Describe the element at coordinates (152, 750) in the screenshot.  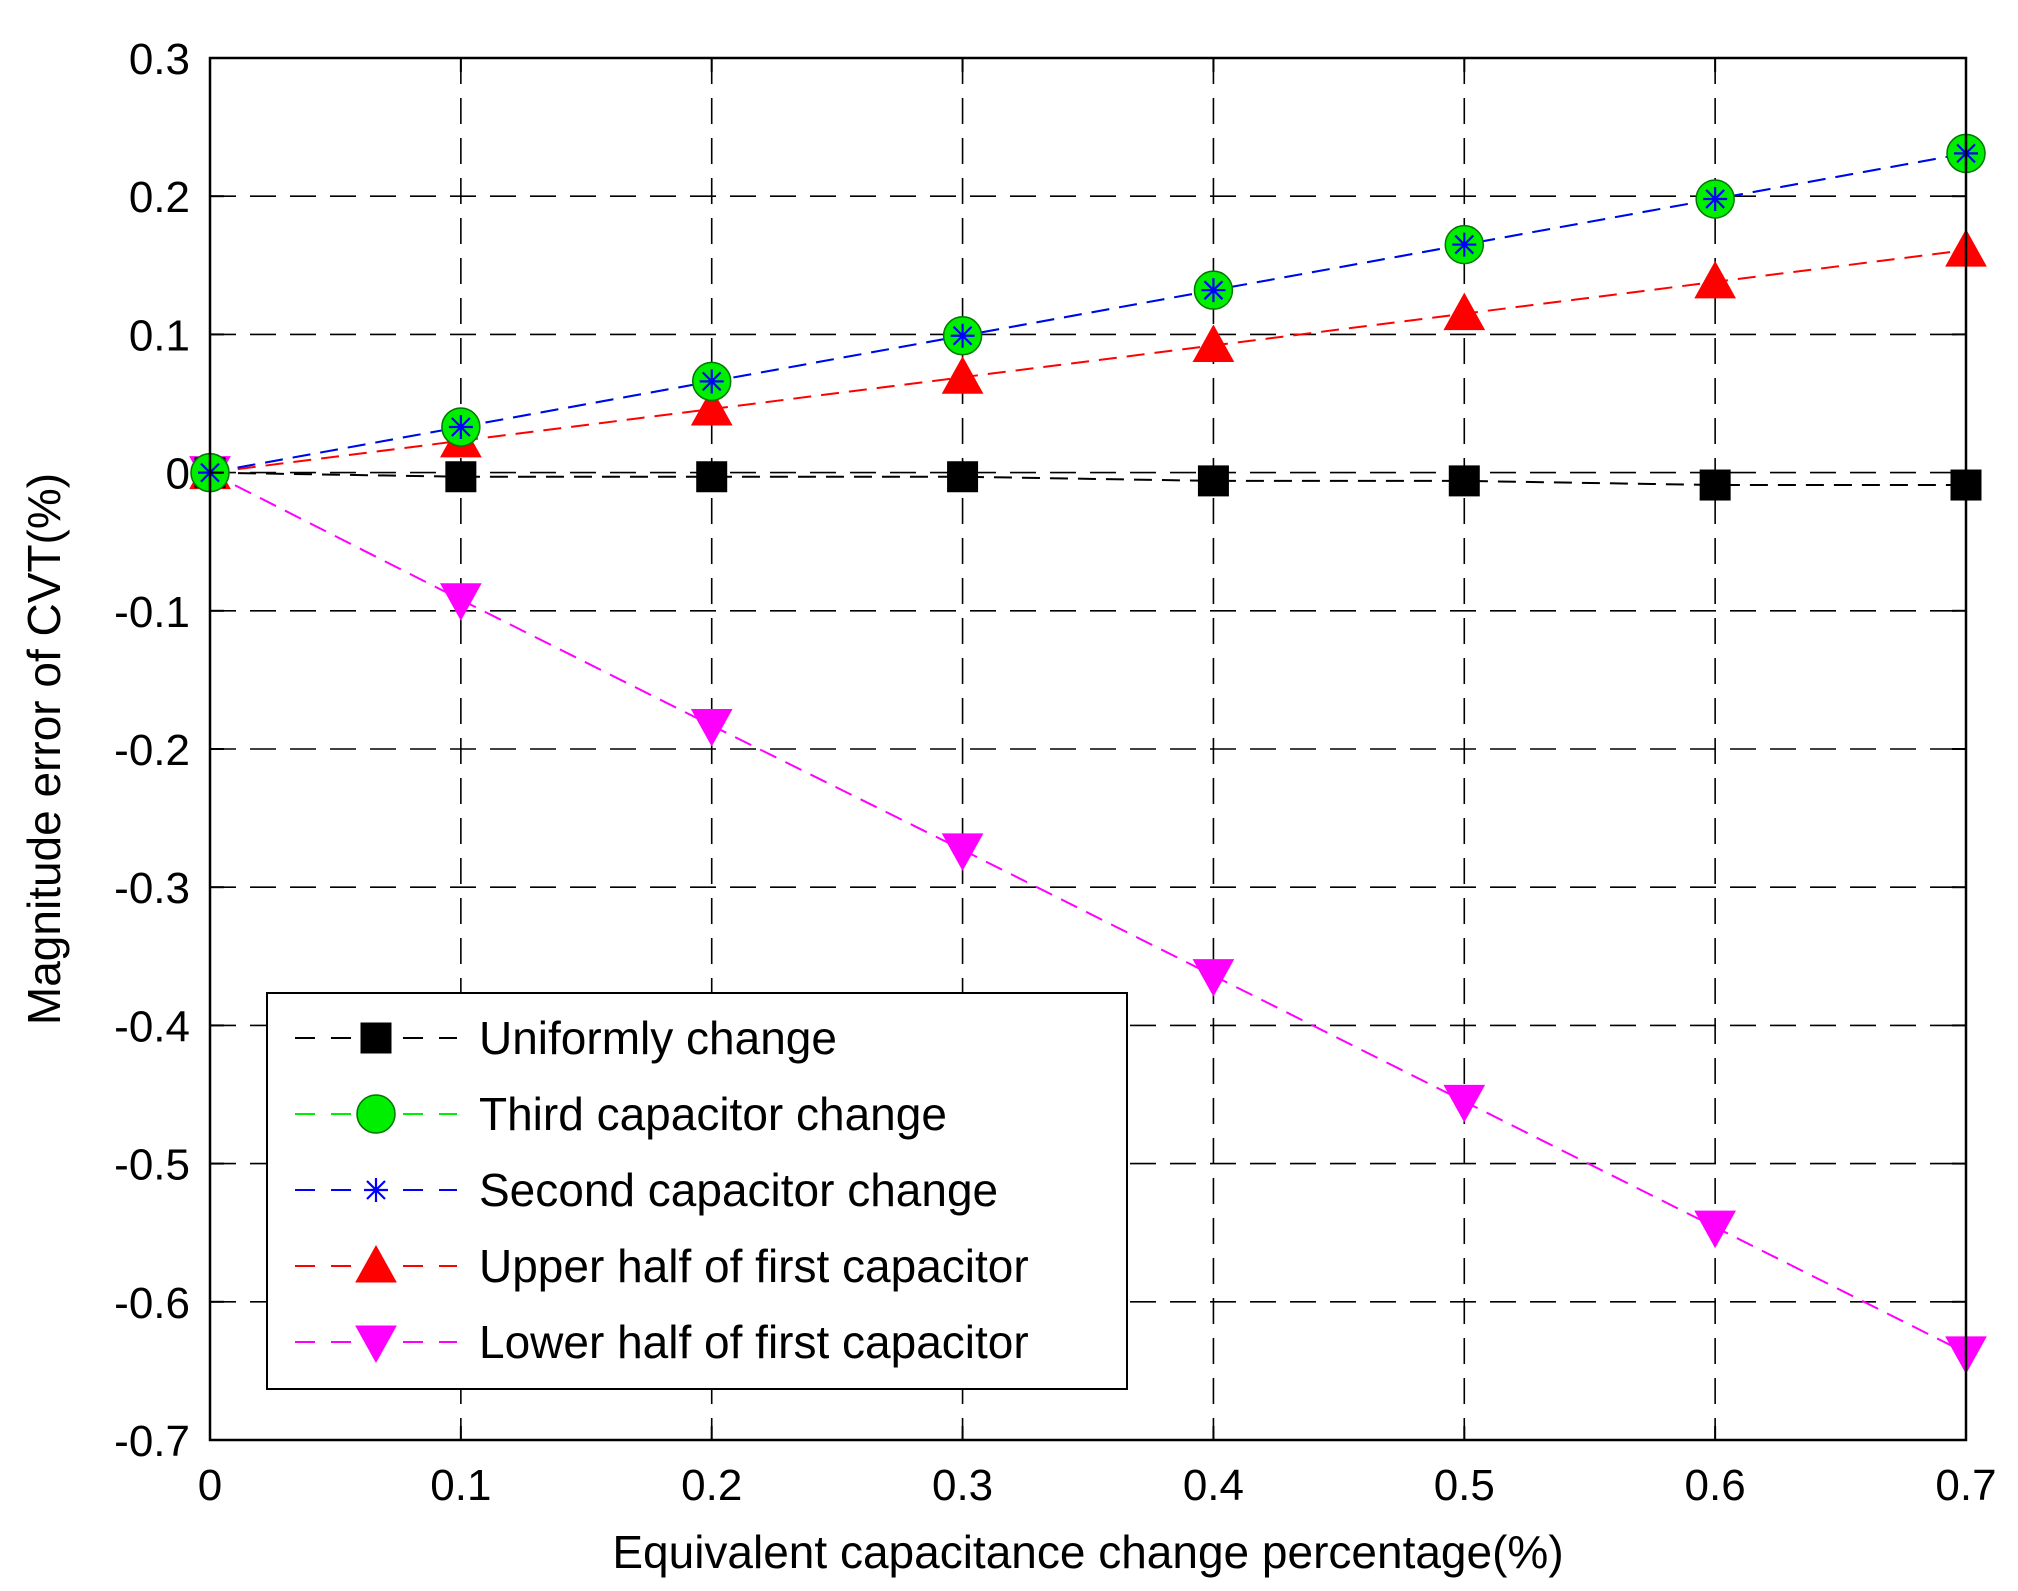
I see `y-tick-label: -0.2` at that location.